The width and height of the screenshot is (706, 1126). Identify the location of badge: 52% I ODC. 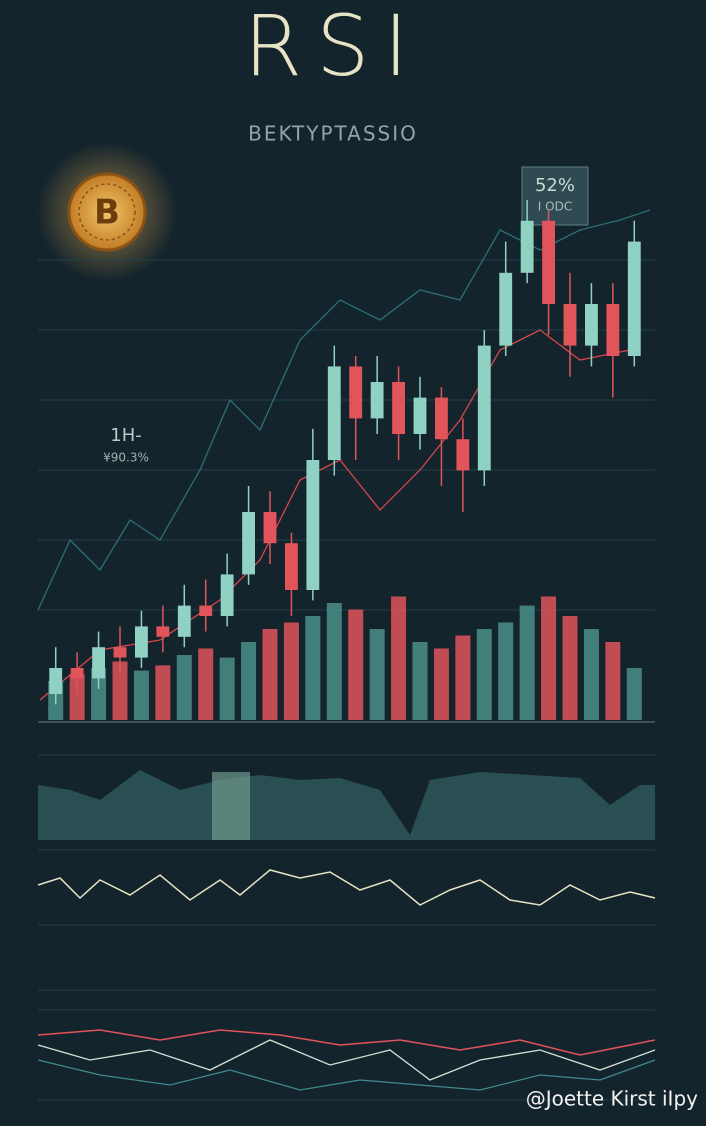
(555, 196).